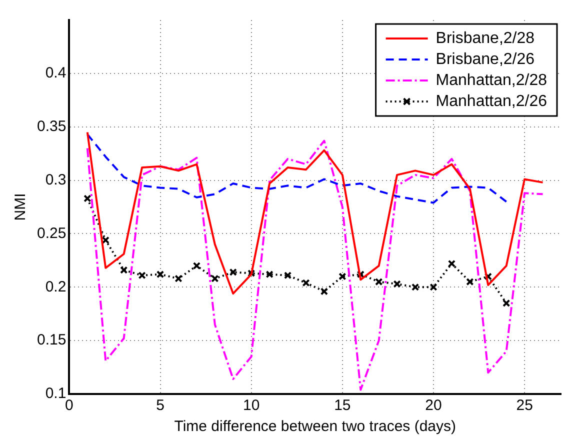  I want to click on x-tick-label: 20, so click(433, 405).